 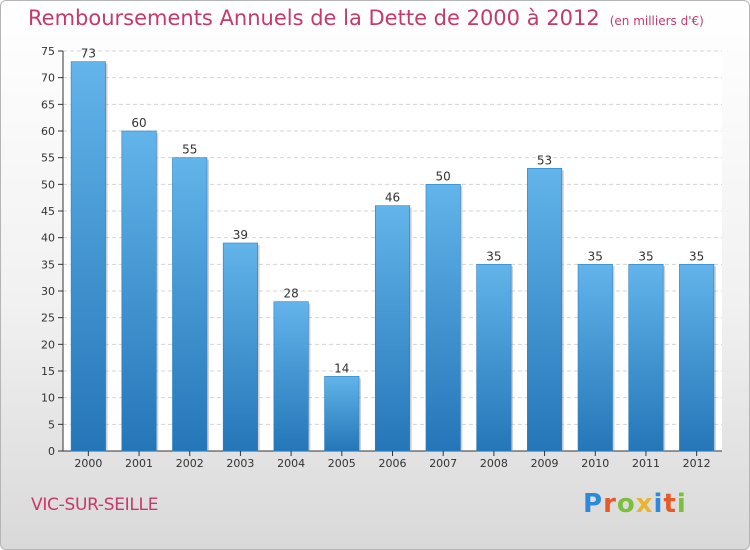 I want to click on data-label: 46, so click(x=392, y=198).